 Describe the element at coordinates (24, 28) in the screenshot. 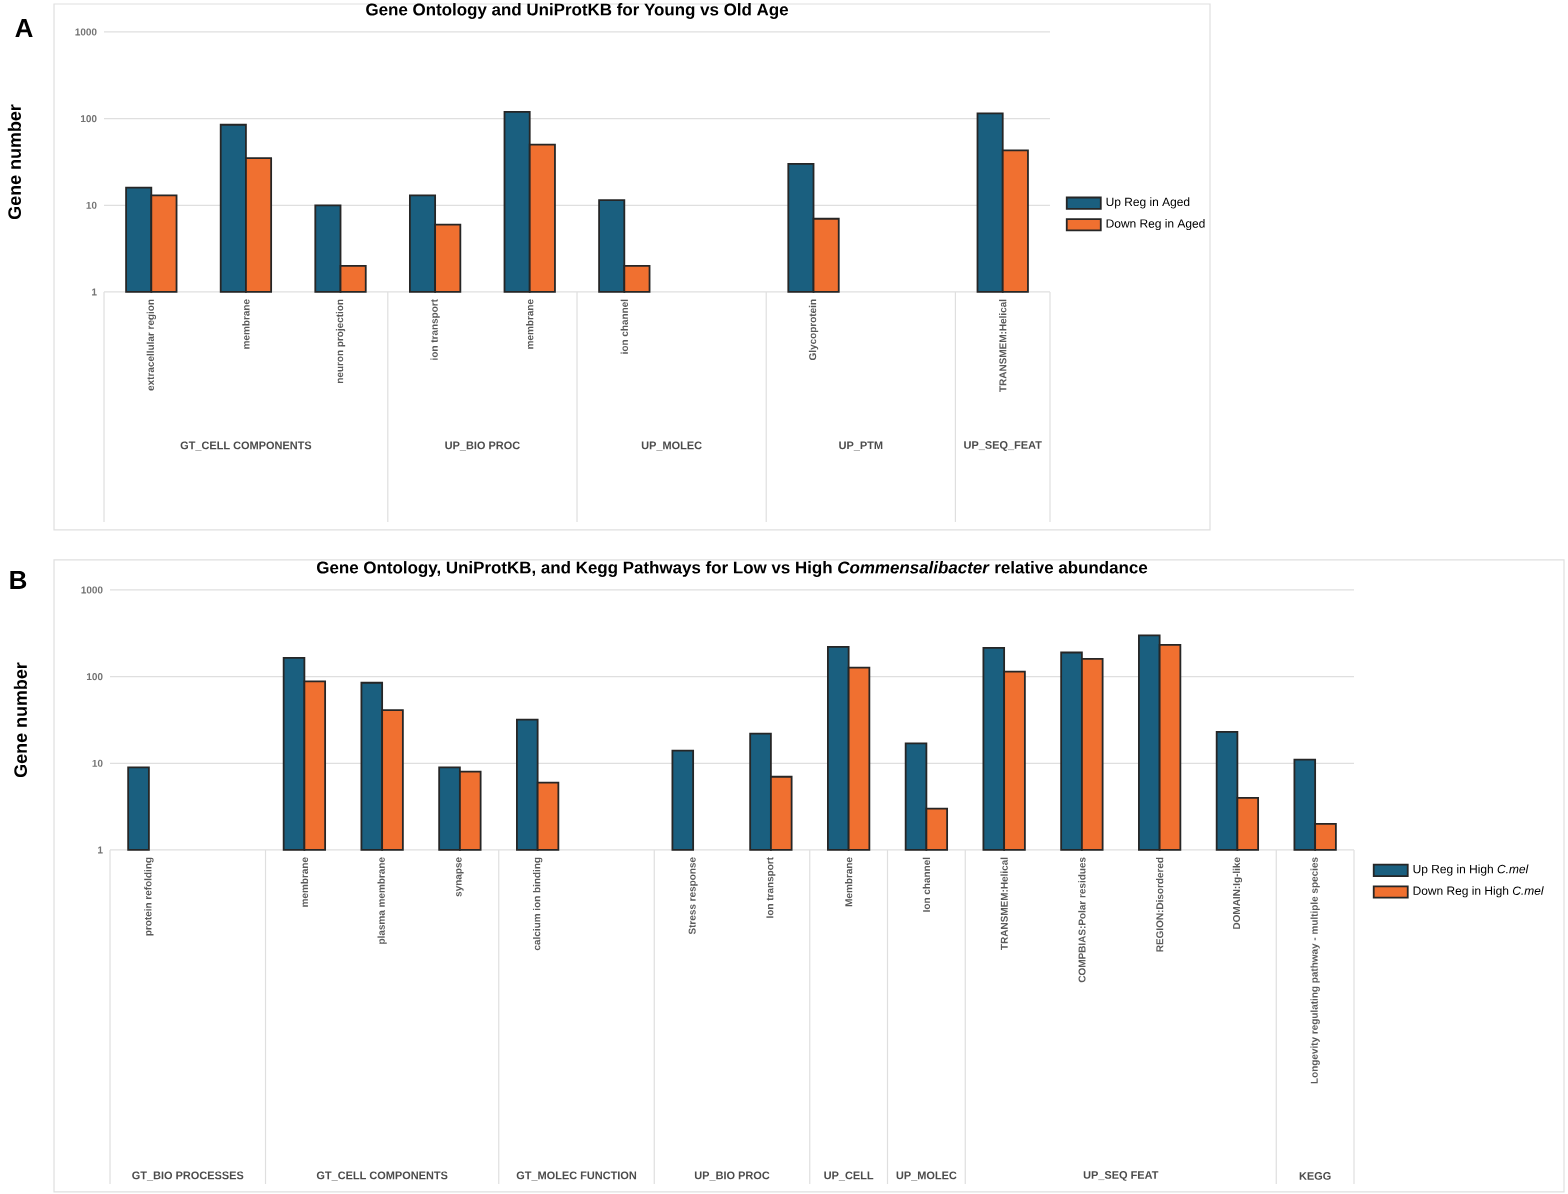

I see `text: A` at that location.